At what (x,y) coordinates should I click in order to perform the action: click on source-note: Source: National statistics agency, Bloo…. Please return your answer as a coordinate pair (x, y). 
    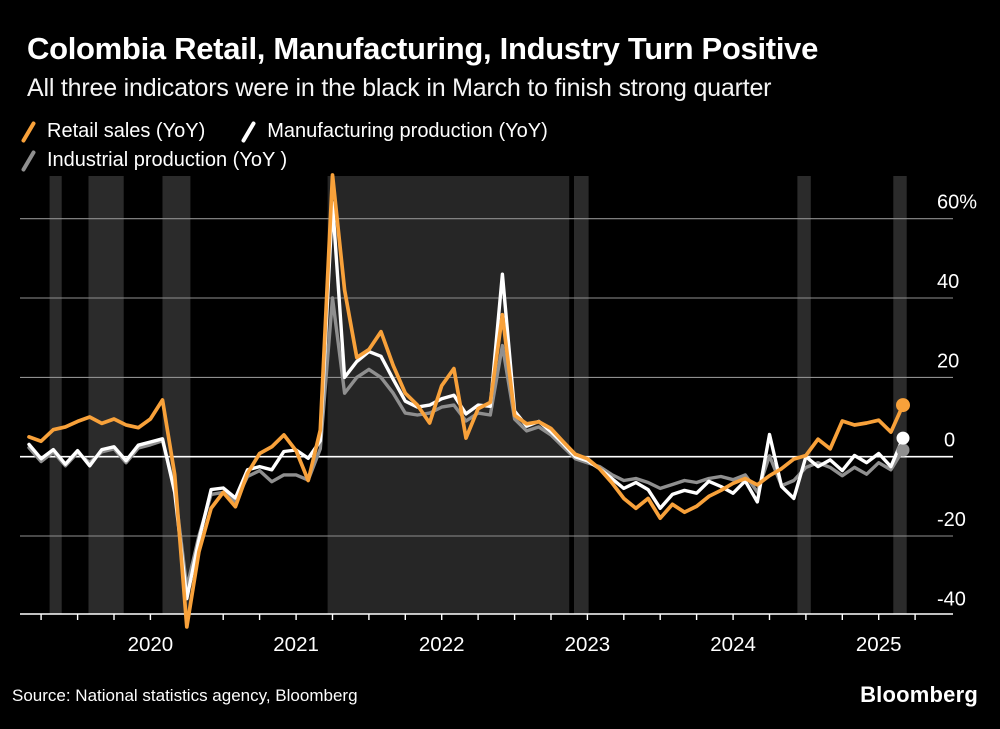
    Looking at the image, I should click on (185, 695).